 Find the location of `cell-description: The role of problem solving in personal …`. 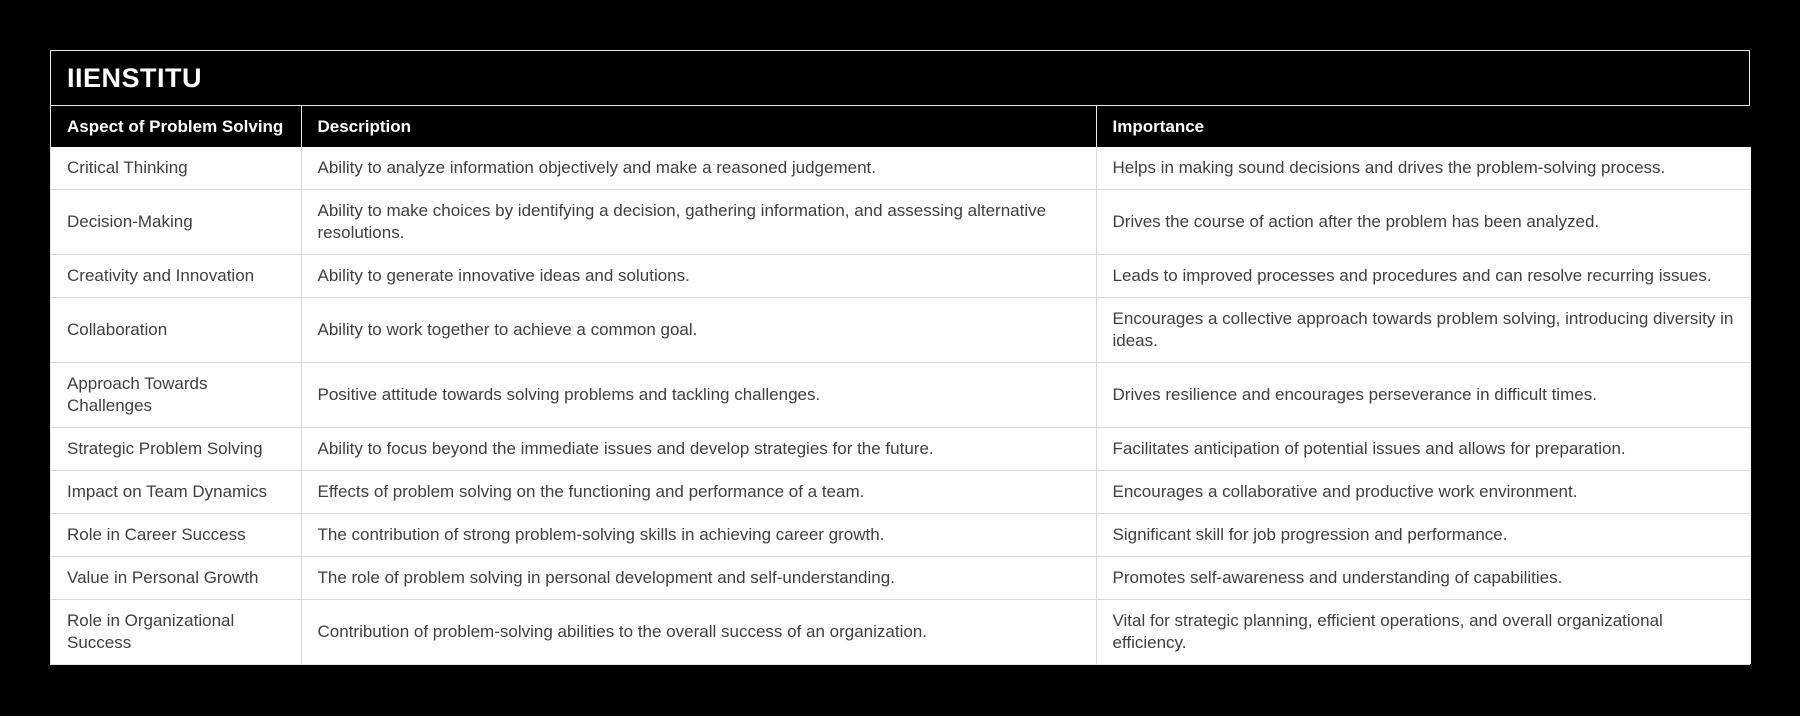

cell-description: The role of problem solving in personal … is located at coordinates (698, 578).